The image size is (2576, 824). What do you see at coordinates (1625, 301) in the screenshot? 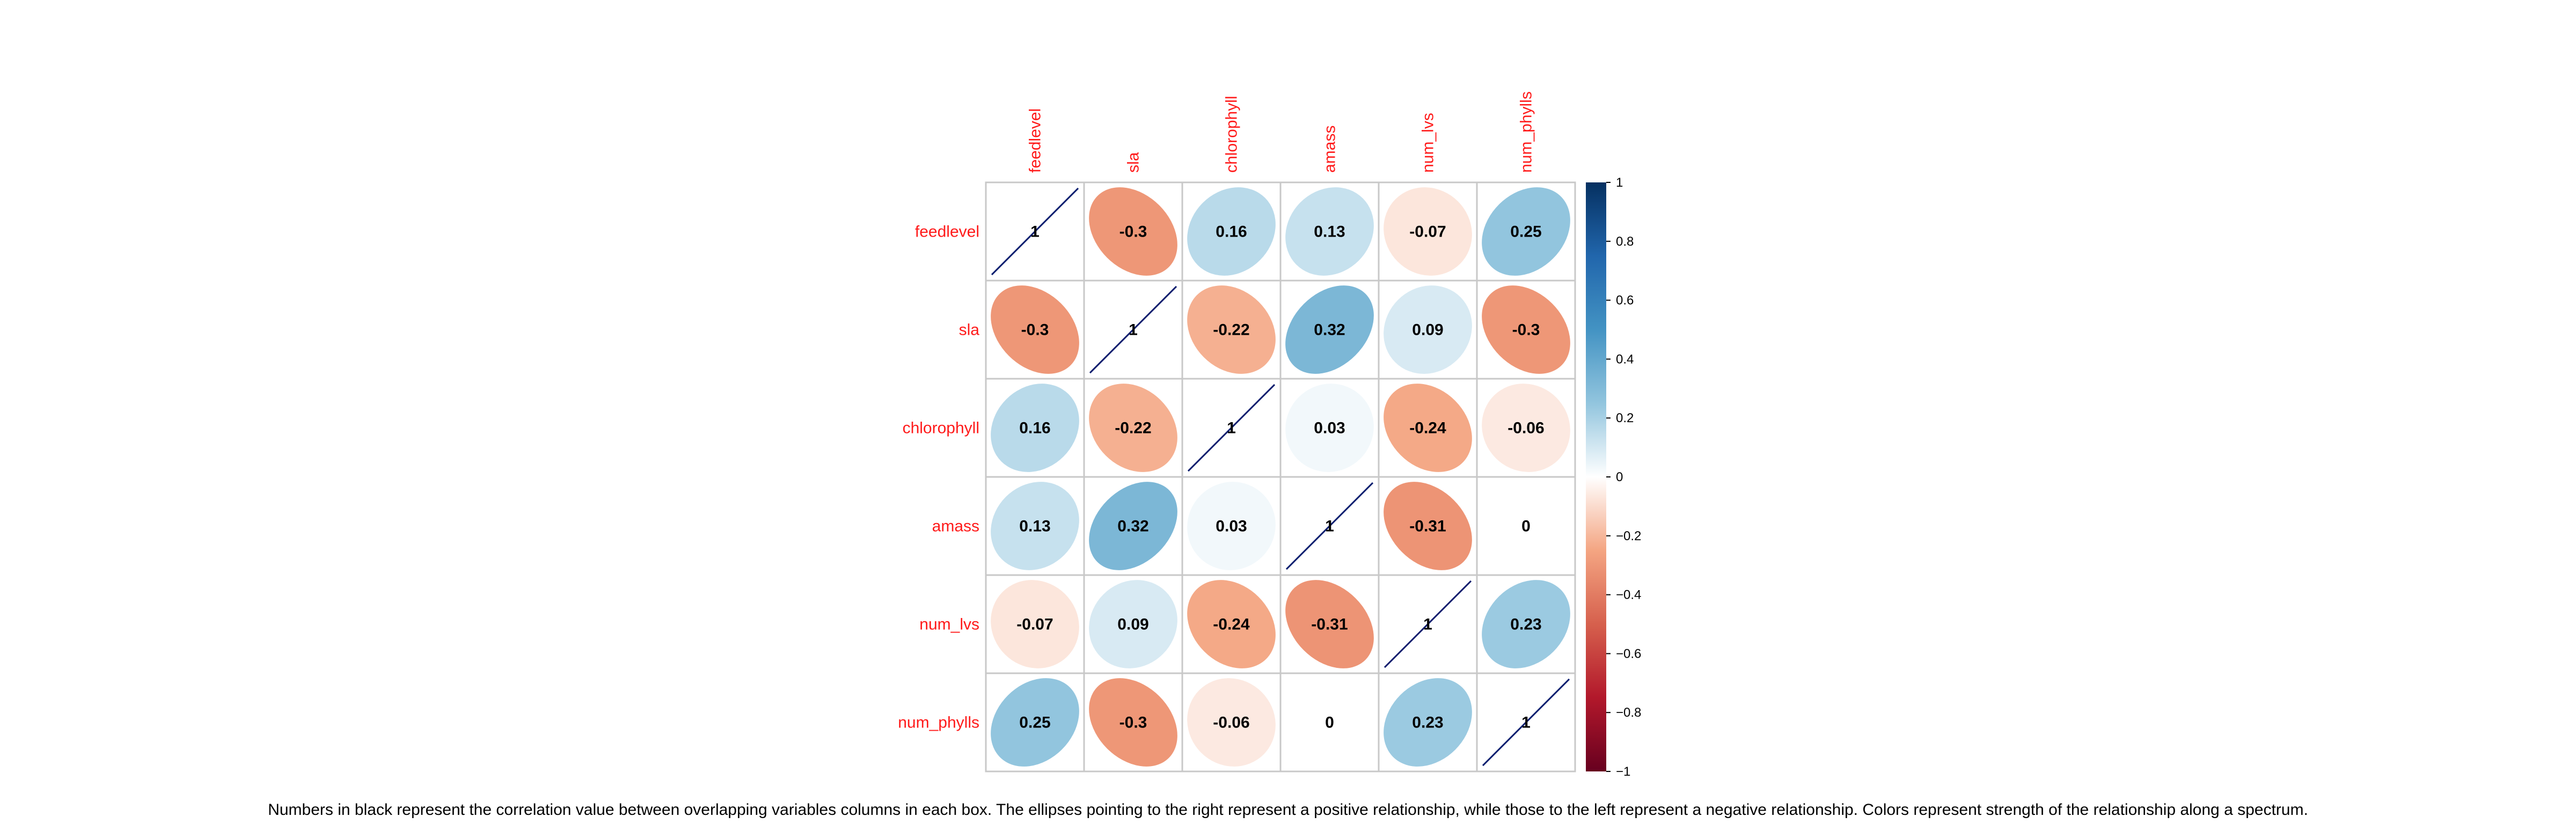
I see `colorbar-tick-label: 0.6` at bounding box center [1625, 301].